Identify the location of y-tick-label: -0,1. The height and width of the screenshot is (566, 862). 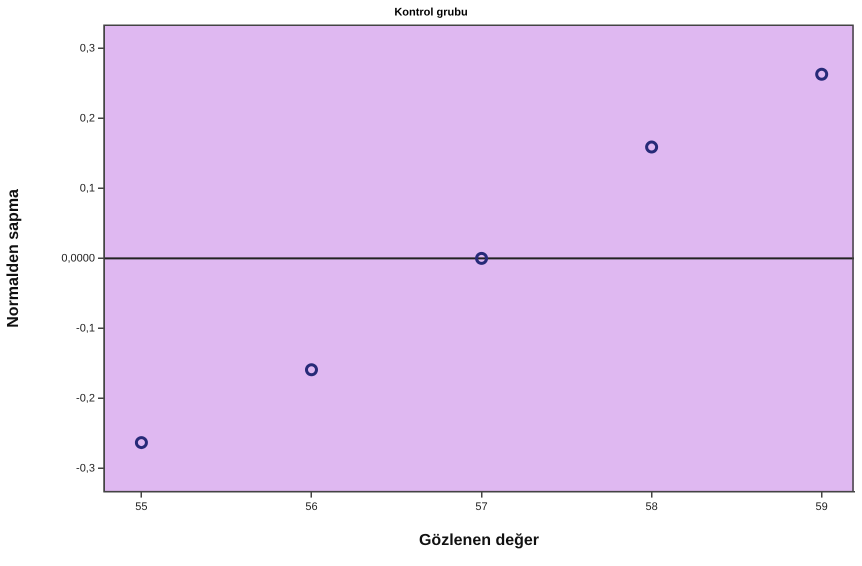
(85, 328).